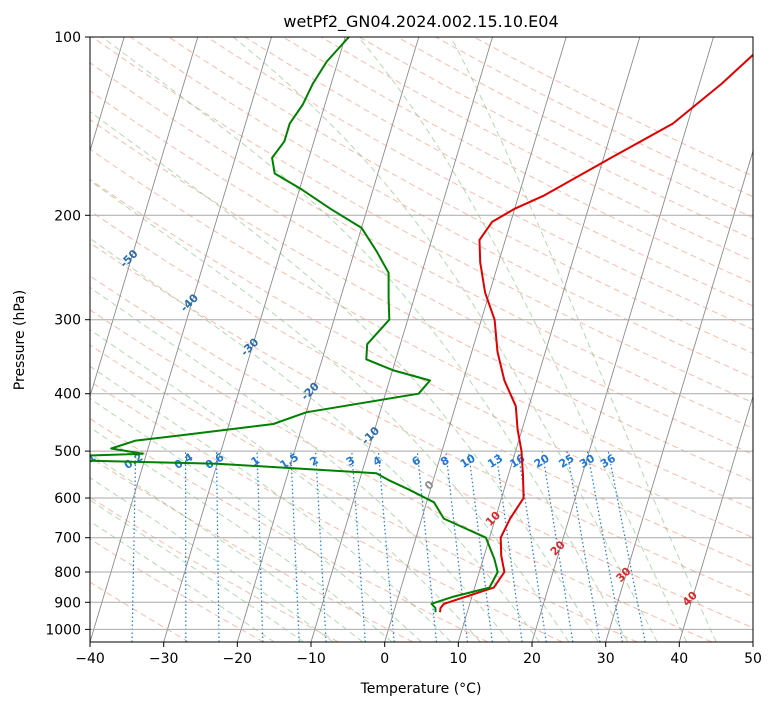 This screenshot has width=775, height=708. Describe the element at coordinates (215, 461) in the screenshot. I see `mixing-ratio-label: 0.6` at that location.